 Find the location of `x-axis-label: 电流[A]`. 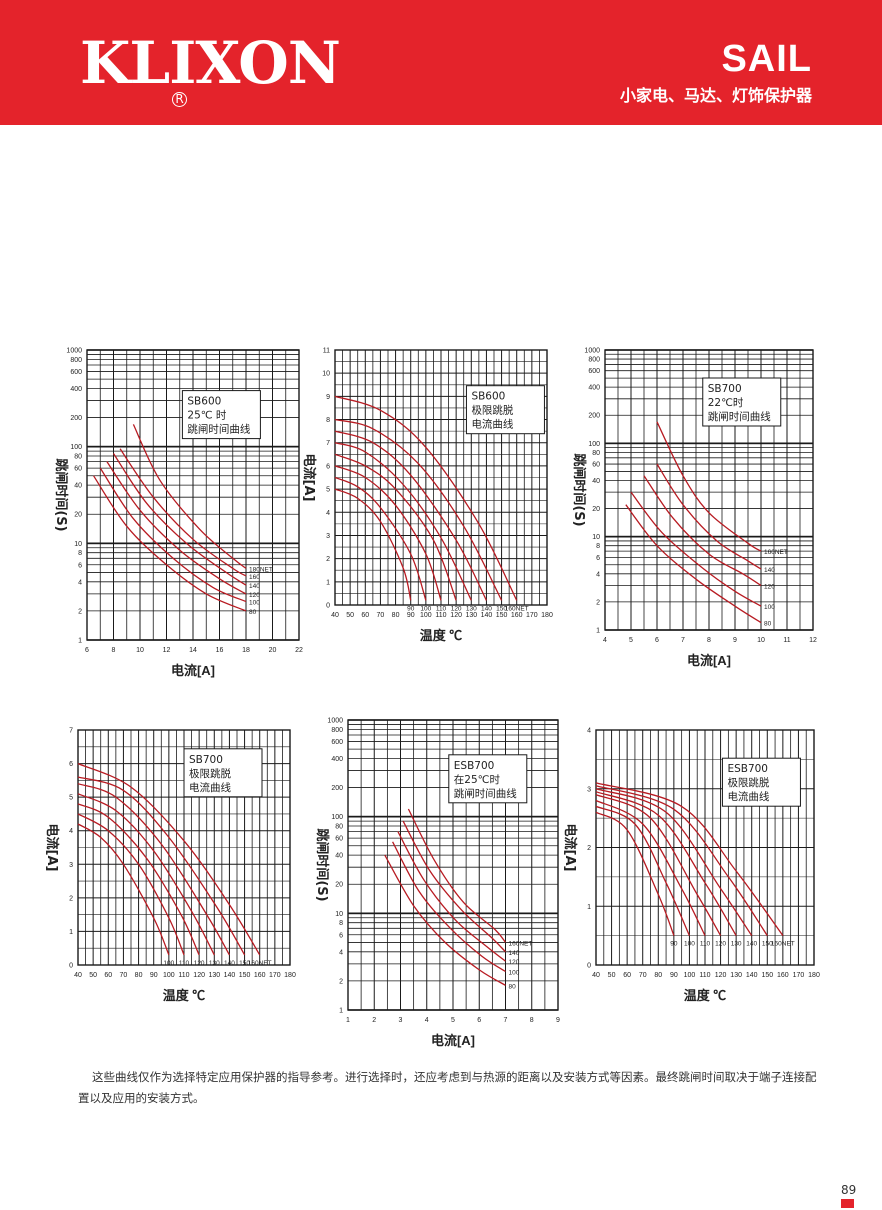

x-axis-label: 电流[A] is located at coordinates (709, 660).